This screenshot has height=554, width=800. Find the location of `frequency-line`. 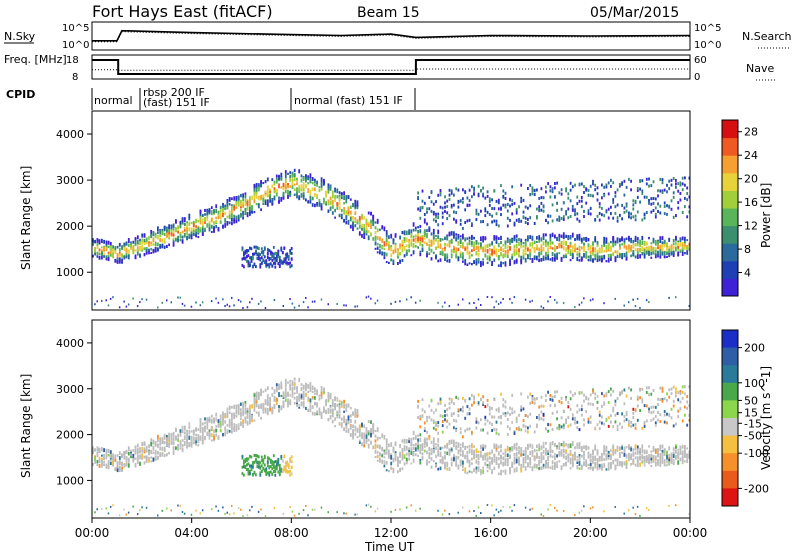

frequency-line is located at coordinates (391, 67).